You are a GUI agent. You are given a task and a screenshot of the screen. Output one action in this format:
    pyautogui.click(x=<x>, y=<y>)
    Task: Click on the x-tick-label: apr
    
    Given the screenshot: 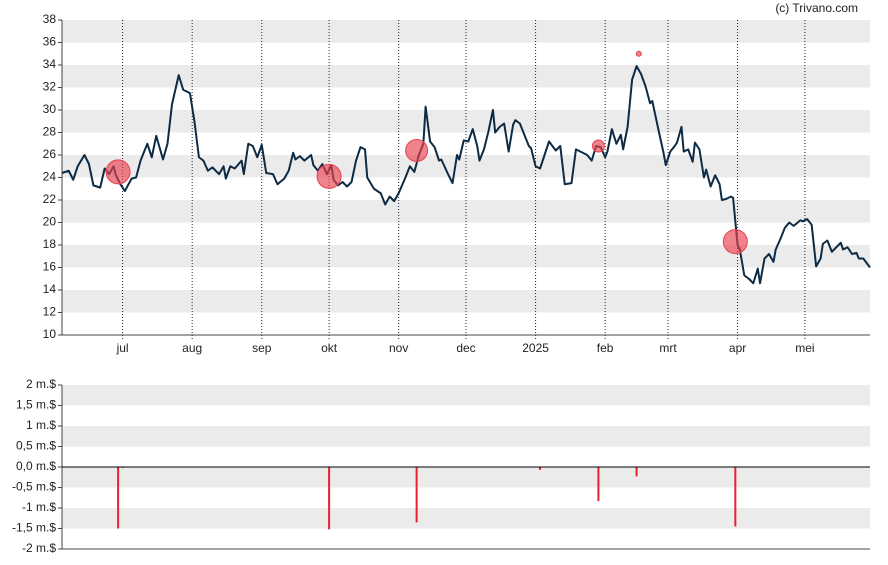 What is the action you would take?
    pyautogui.click(x=737, y=348)
    